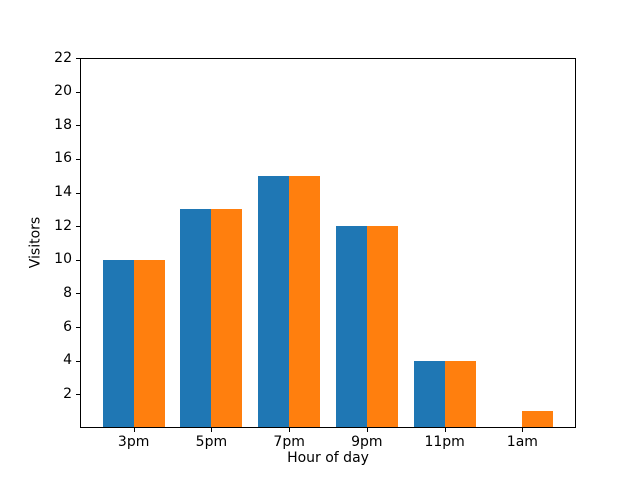 The image size is (640, 480). Describe the element at coordinates (382, 326) in the screenshot. I see `bar-series-orange-9pm` at that location.